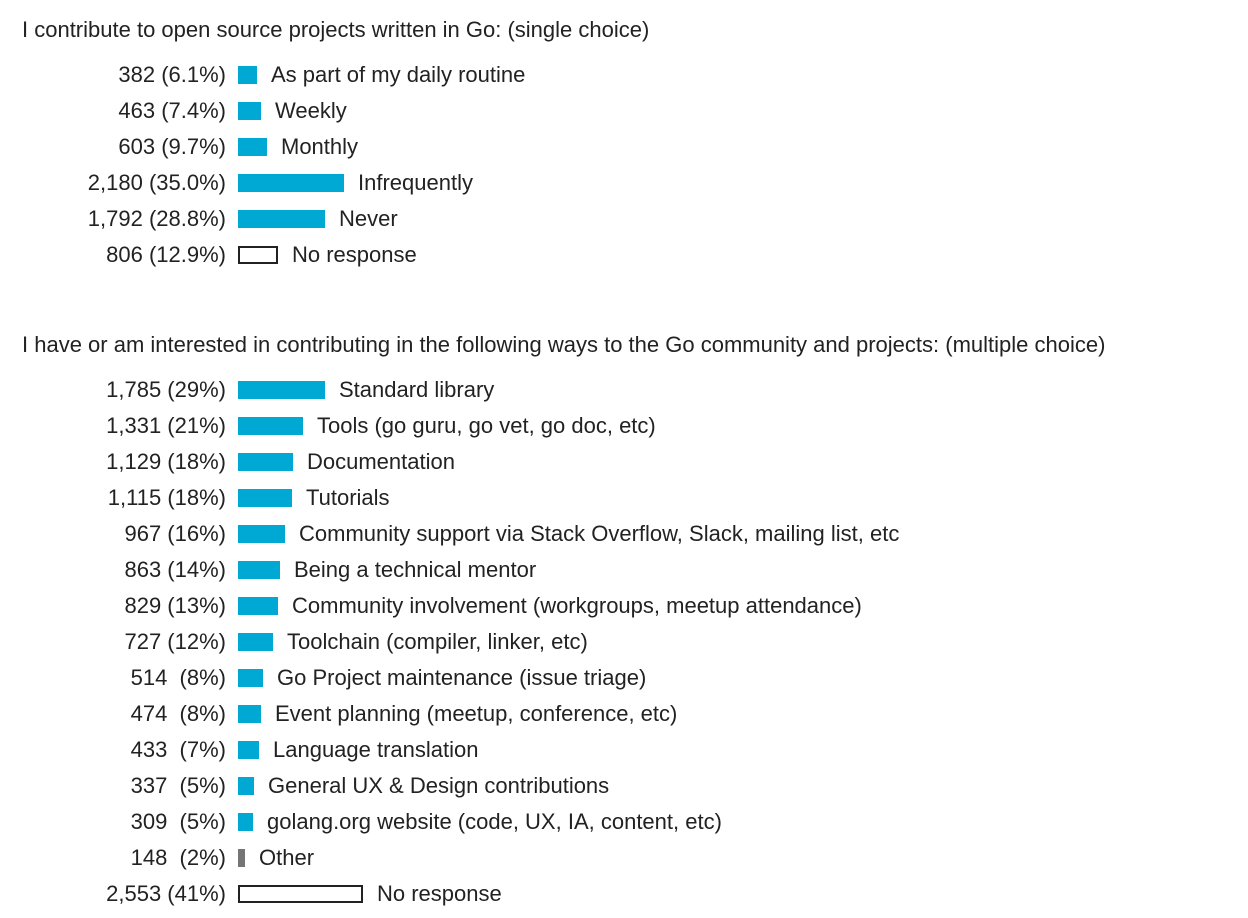  What do you see at coordinates (166, 254) in the screenshot?
I see `data-label: 806 (12.9%)` at bounding box center [166, 254].